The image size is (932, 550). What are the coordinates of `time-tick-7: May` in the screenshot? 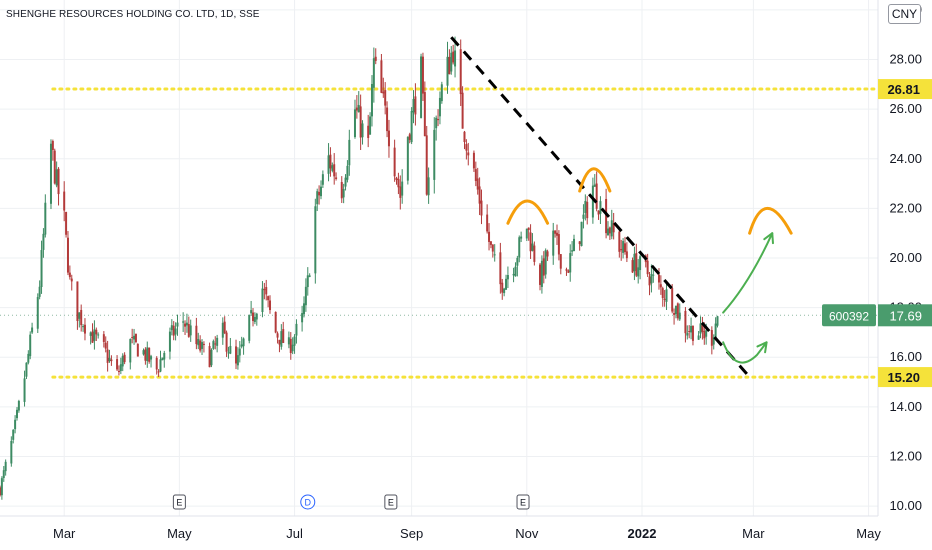 It's located at (868, 533).